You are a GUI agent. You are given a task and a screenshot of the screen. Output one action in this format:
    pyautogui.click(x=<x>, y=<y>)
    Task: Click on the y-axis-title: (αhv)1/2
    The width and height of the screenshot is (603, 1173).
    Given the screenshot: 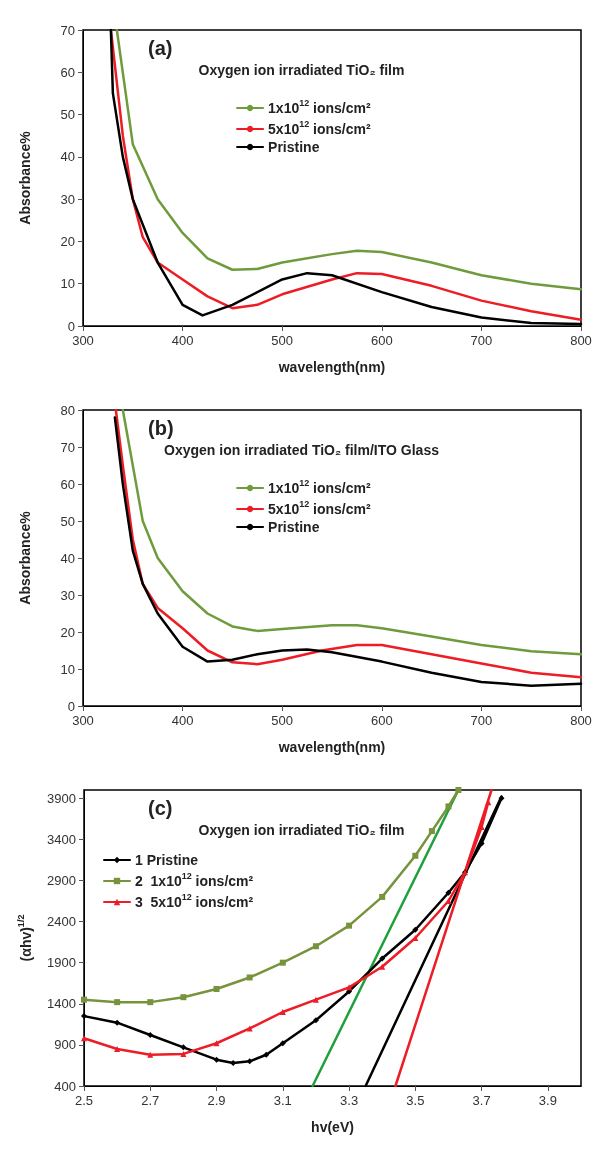 What is the action you would take?
    pyautogui.click(x=24, y=938)
    